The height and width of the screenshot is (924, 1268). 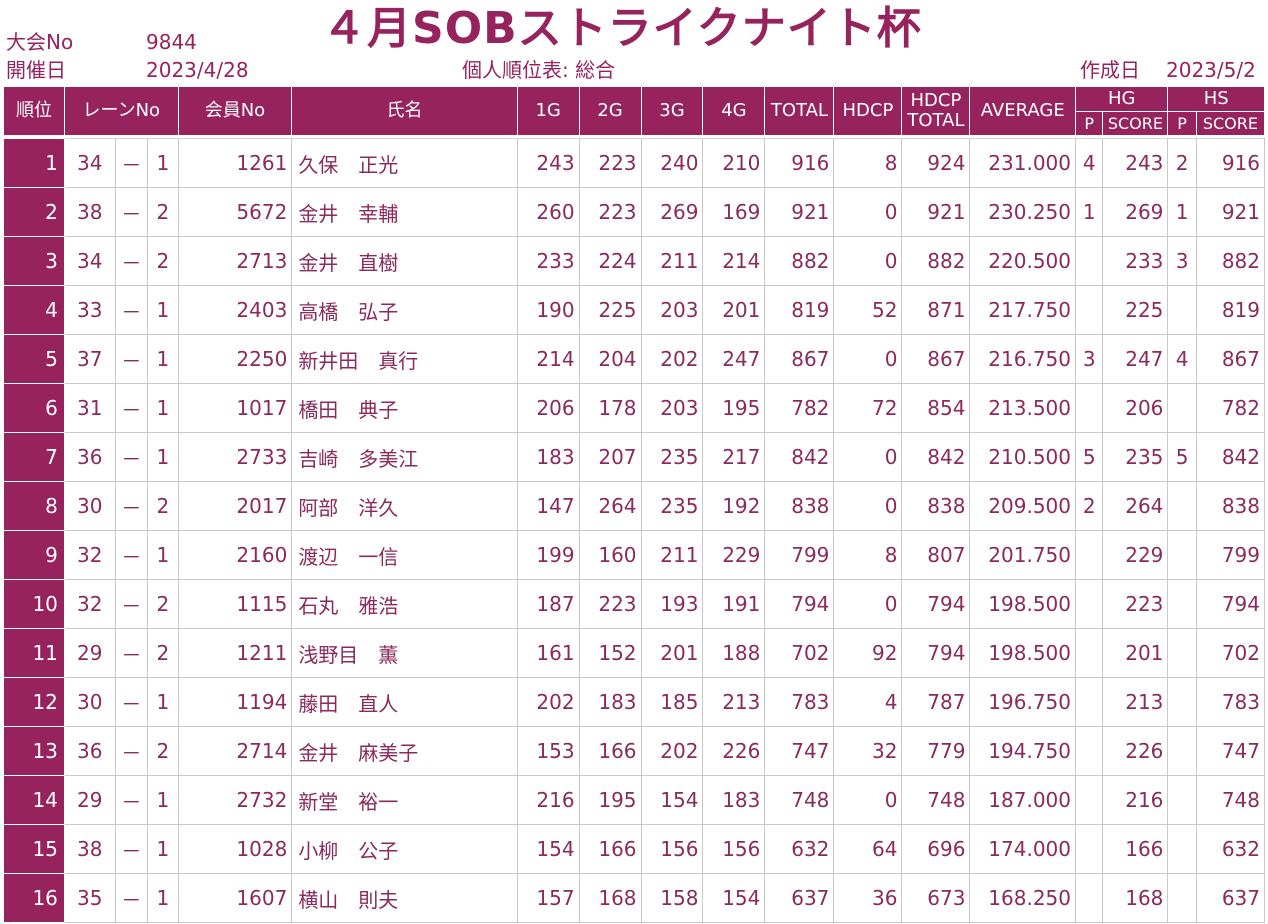 I want to click on total-cell: 794, so click(x=799, y=604).